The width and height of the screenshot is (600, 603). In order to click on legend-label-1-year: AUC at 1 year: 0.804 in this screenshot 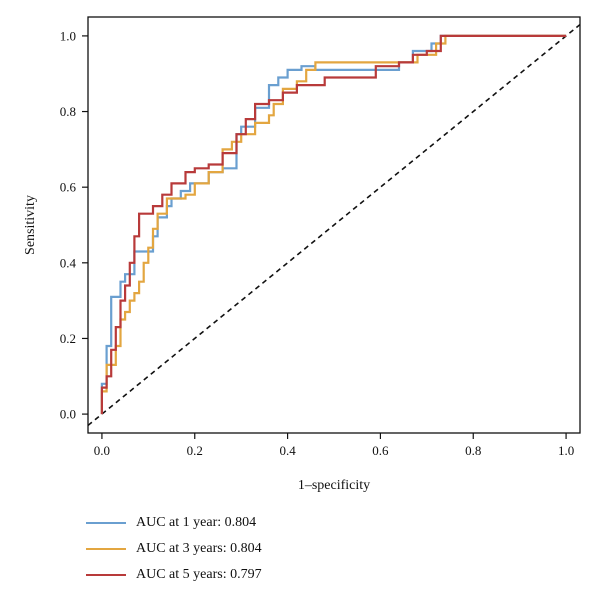, I will do `click(196, 522)`.